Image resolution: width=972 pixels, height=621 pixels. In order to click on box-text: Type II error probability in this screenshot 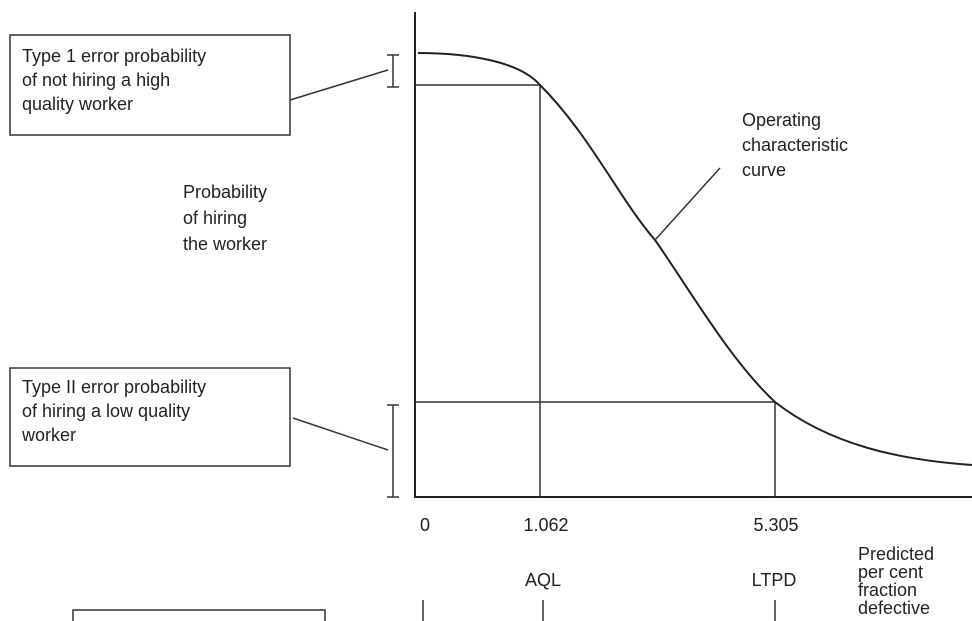, I will do `click(114, 387)`.